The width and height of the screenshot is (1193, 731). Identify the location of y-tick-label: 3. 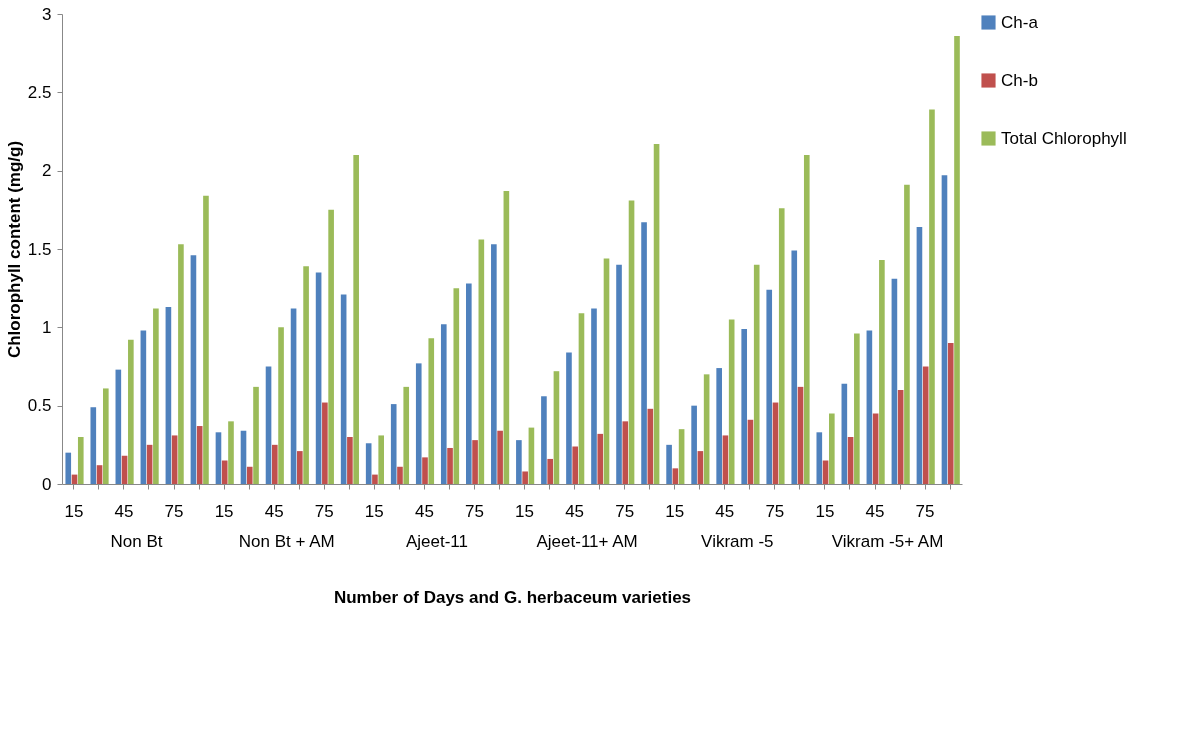
(47, 14).